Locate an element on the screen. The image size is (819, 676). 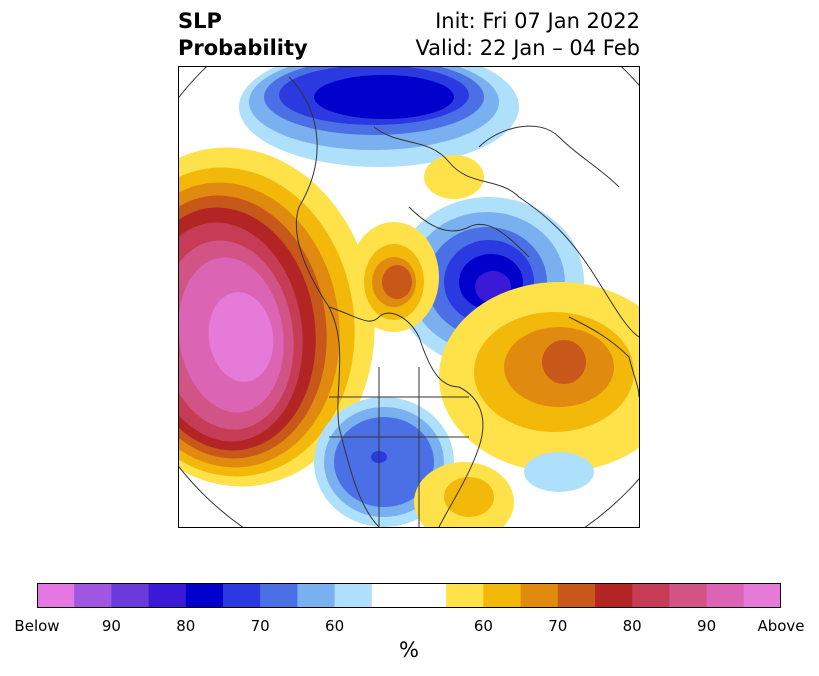
colorbar-unit: % is located at coordinates (409, 650).